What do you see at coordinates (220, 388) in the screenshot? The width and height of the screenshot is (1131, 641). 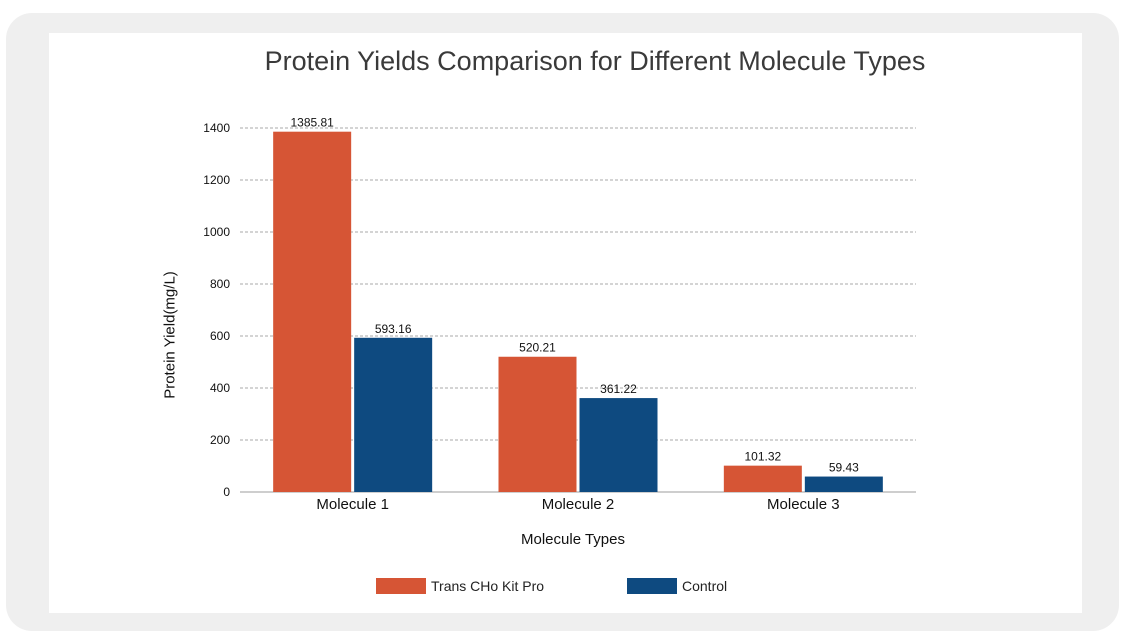 I see `y-tick-label: 400` at bounding box center [220, 388].